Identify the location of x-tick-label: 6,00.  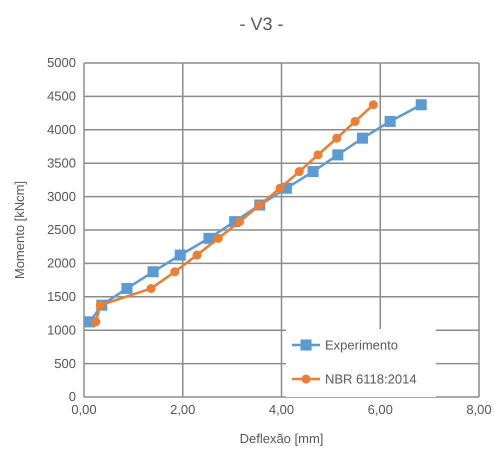
(380, 410).